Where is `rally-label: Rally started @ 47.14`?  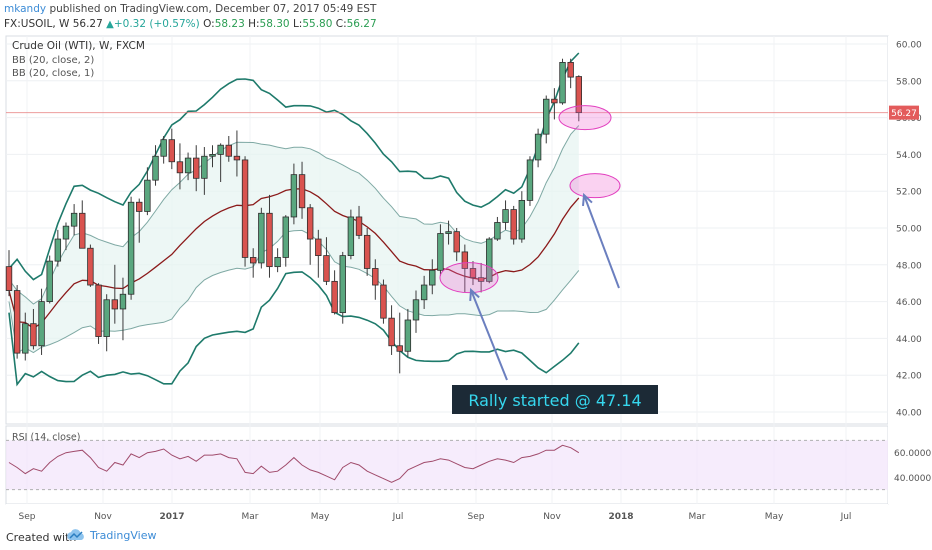 rally-label: Rally started @ 47.14 is located at coordinates (555, 399).